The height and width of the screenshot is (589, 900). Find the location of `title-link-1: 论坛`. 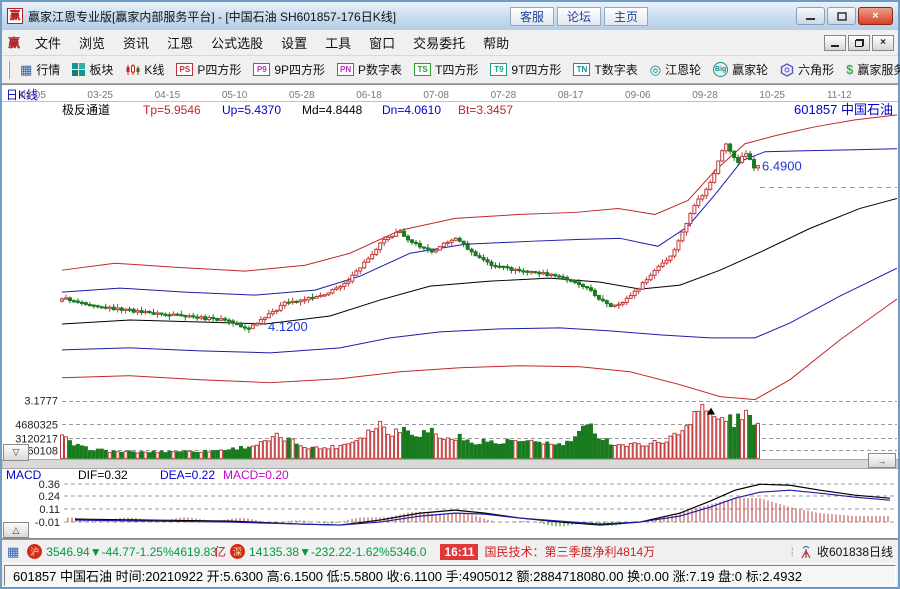

title-link-1: 论坛 is located at coordinates (579, 16).